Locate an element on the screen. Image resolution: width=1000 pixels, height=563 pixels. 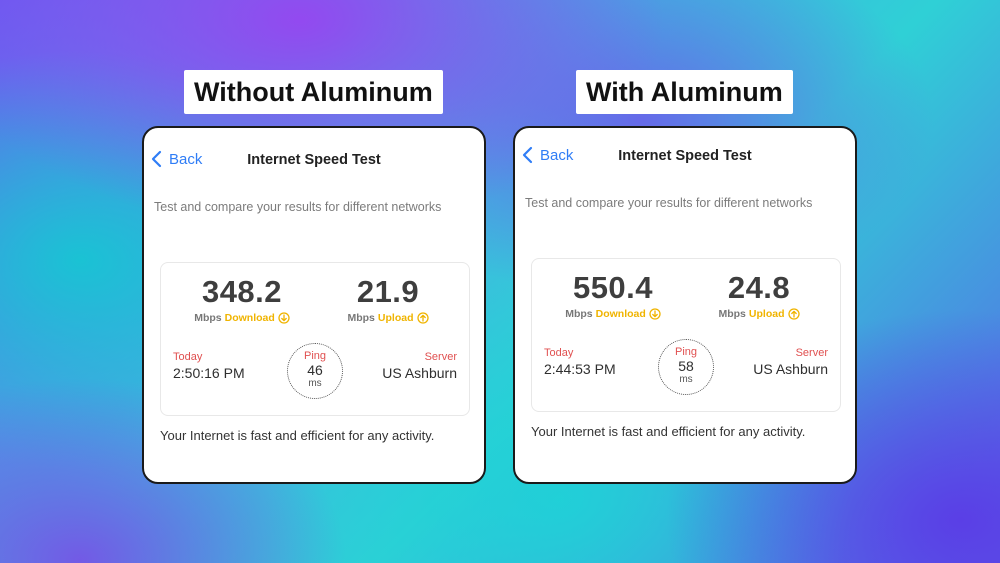
download-metric: 550.4 Mbps Download is located at coordinates (613, 295).